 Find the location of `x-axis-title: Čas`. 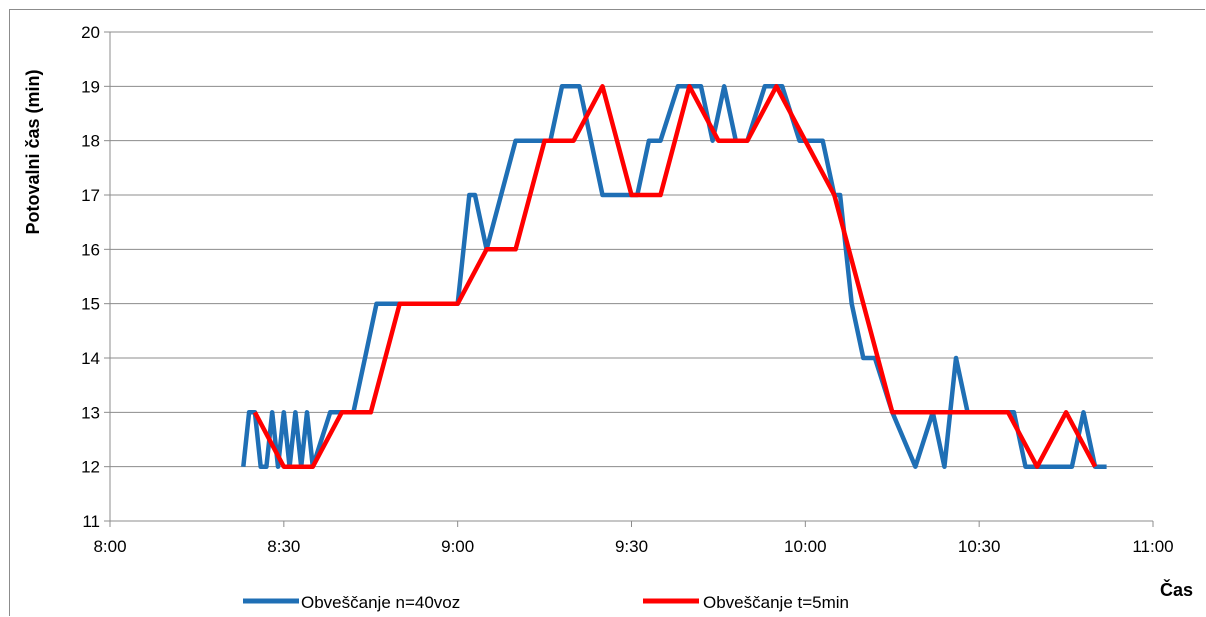

x-axis-title: Čas is located at coordinates (1176, 589).